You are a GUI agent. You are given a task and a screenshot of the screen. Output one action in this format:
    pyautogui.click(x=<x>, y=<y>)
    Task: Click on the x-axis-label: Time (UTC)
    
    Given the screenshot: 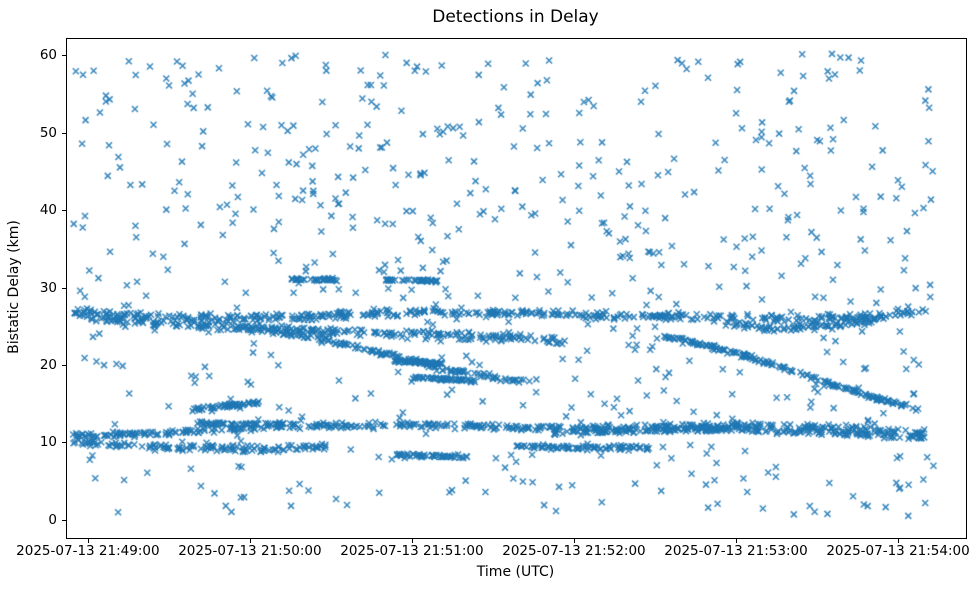 What is the action you would take?
    pyautogui.click(x=515, y=572)
    